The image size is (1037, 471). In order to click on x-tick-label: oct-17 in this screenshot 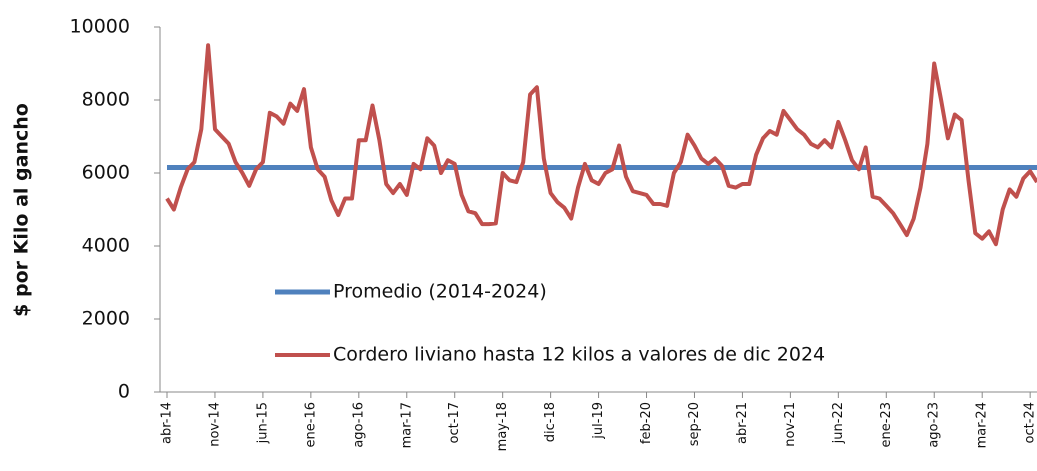, I will do `click(454, 422)`.